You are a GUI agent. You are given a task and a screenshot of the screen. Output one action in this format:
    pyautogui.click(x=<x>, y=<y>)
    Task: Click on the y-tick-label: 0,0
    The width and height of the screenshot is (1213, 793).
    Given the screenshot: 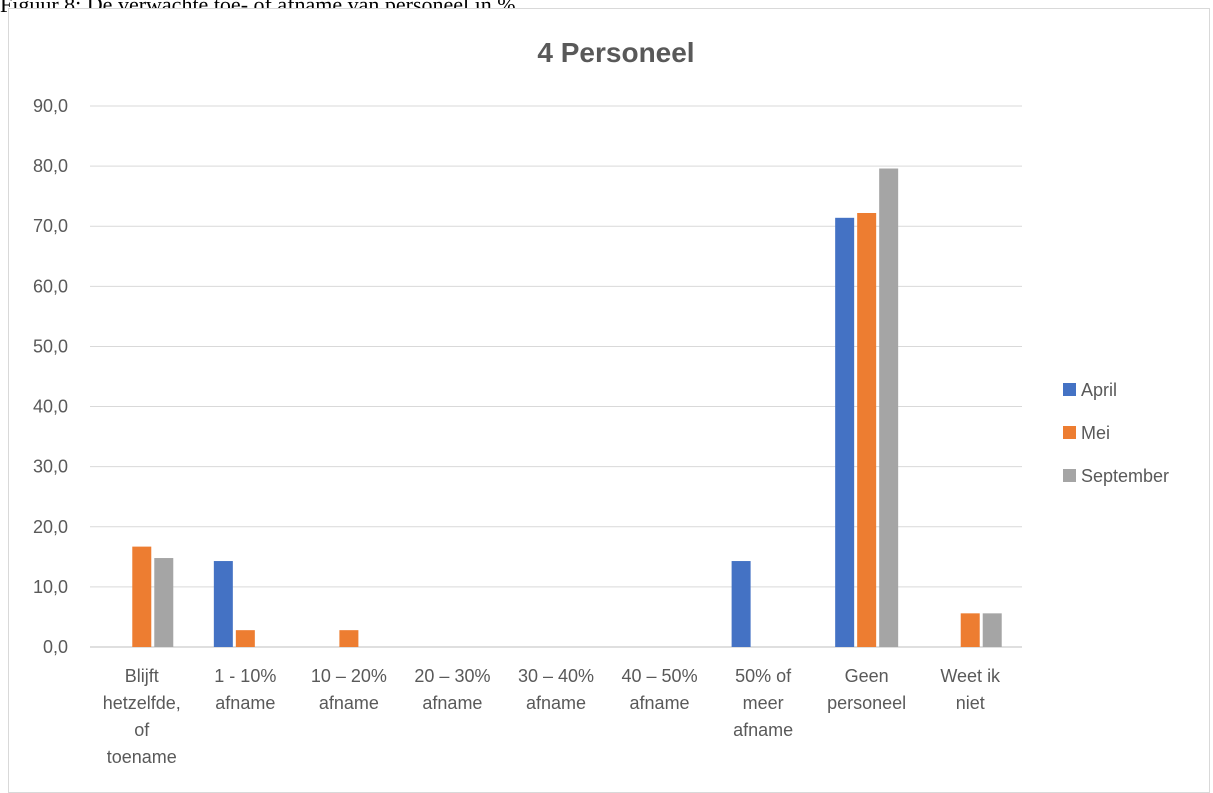 What is the action you would take?
    pyautogui.click(x=55, y=647)
    